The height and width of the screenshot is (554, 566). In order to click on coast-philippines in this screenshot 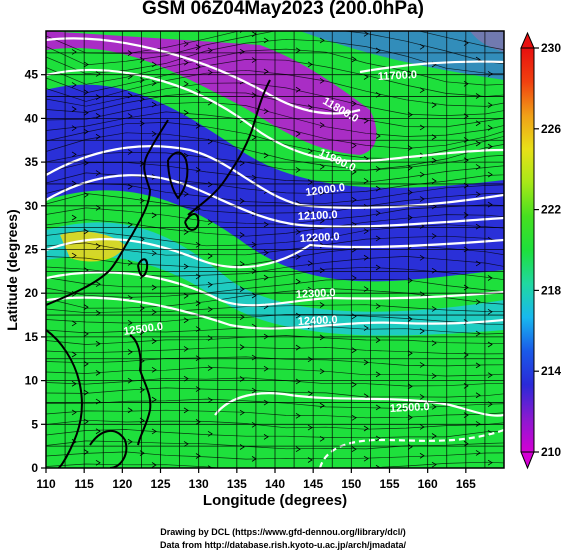, I will do `click(140, 390)`.